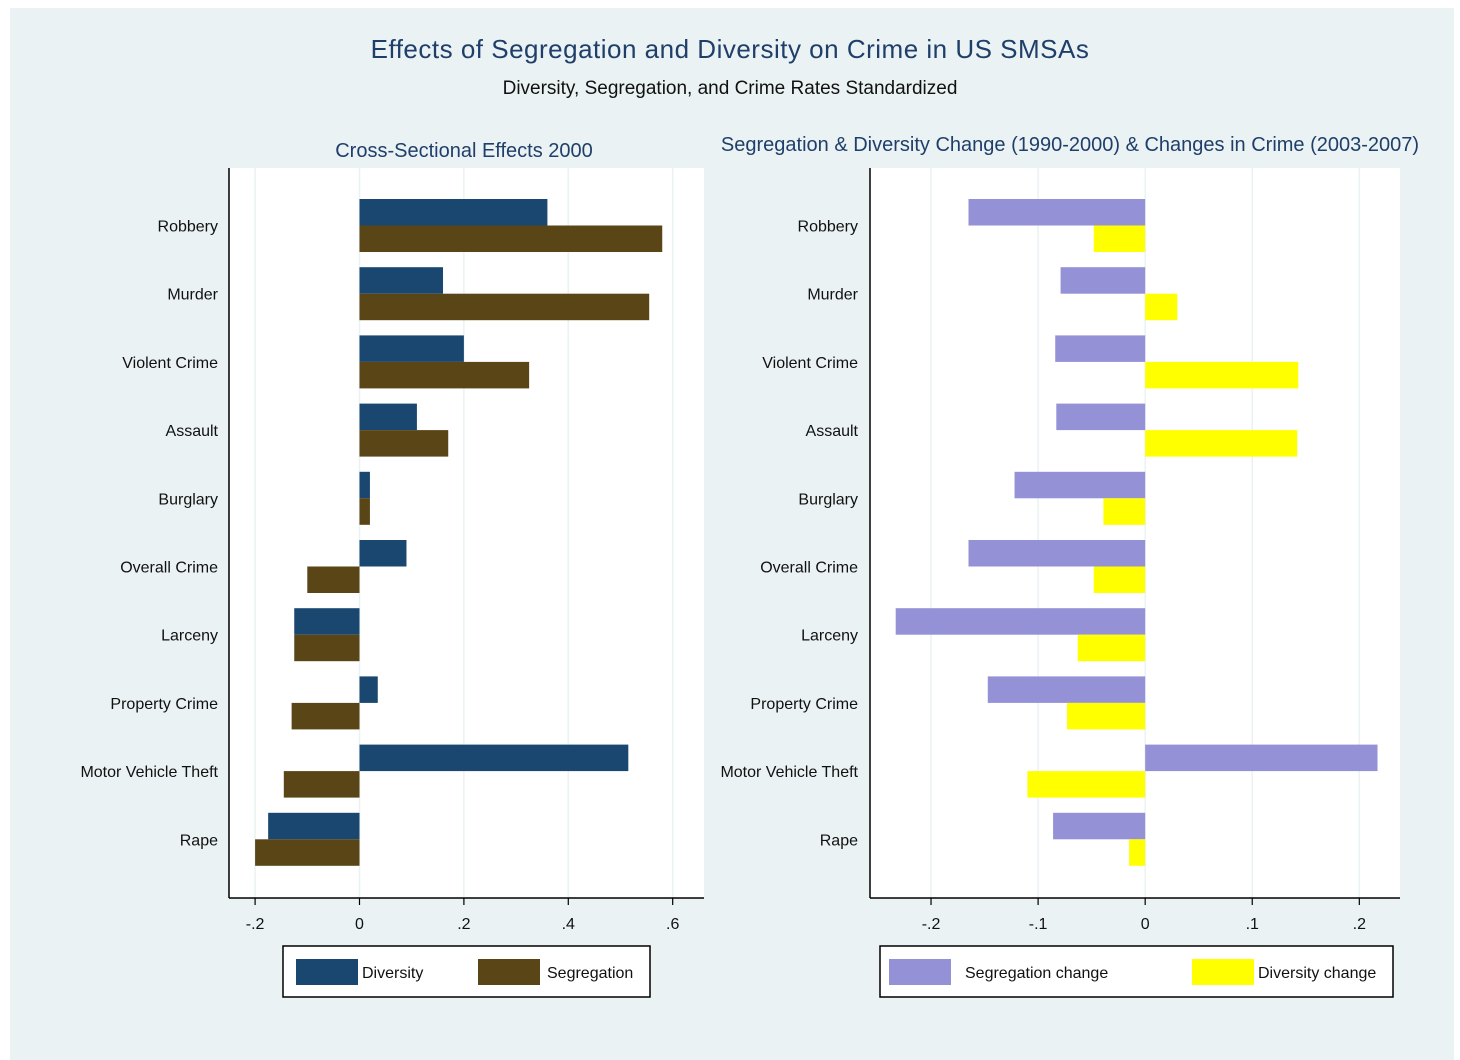 The height and width of the screenshot is (1060, 1460). I want to click on x-tick-label: .4, so click(568, 924).